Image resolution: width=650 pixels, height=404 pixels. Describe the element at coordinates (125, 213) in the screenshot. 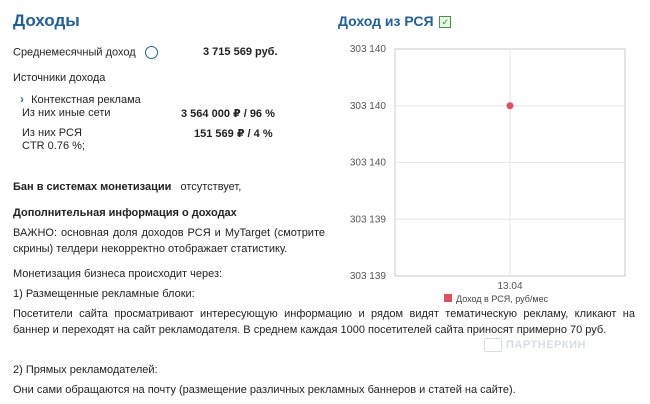

I see `extra-info-title: Дополнительная информация о доходах` at that location.